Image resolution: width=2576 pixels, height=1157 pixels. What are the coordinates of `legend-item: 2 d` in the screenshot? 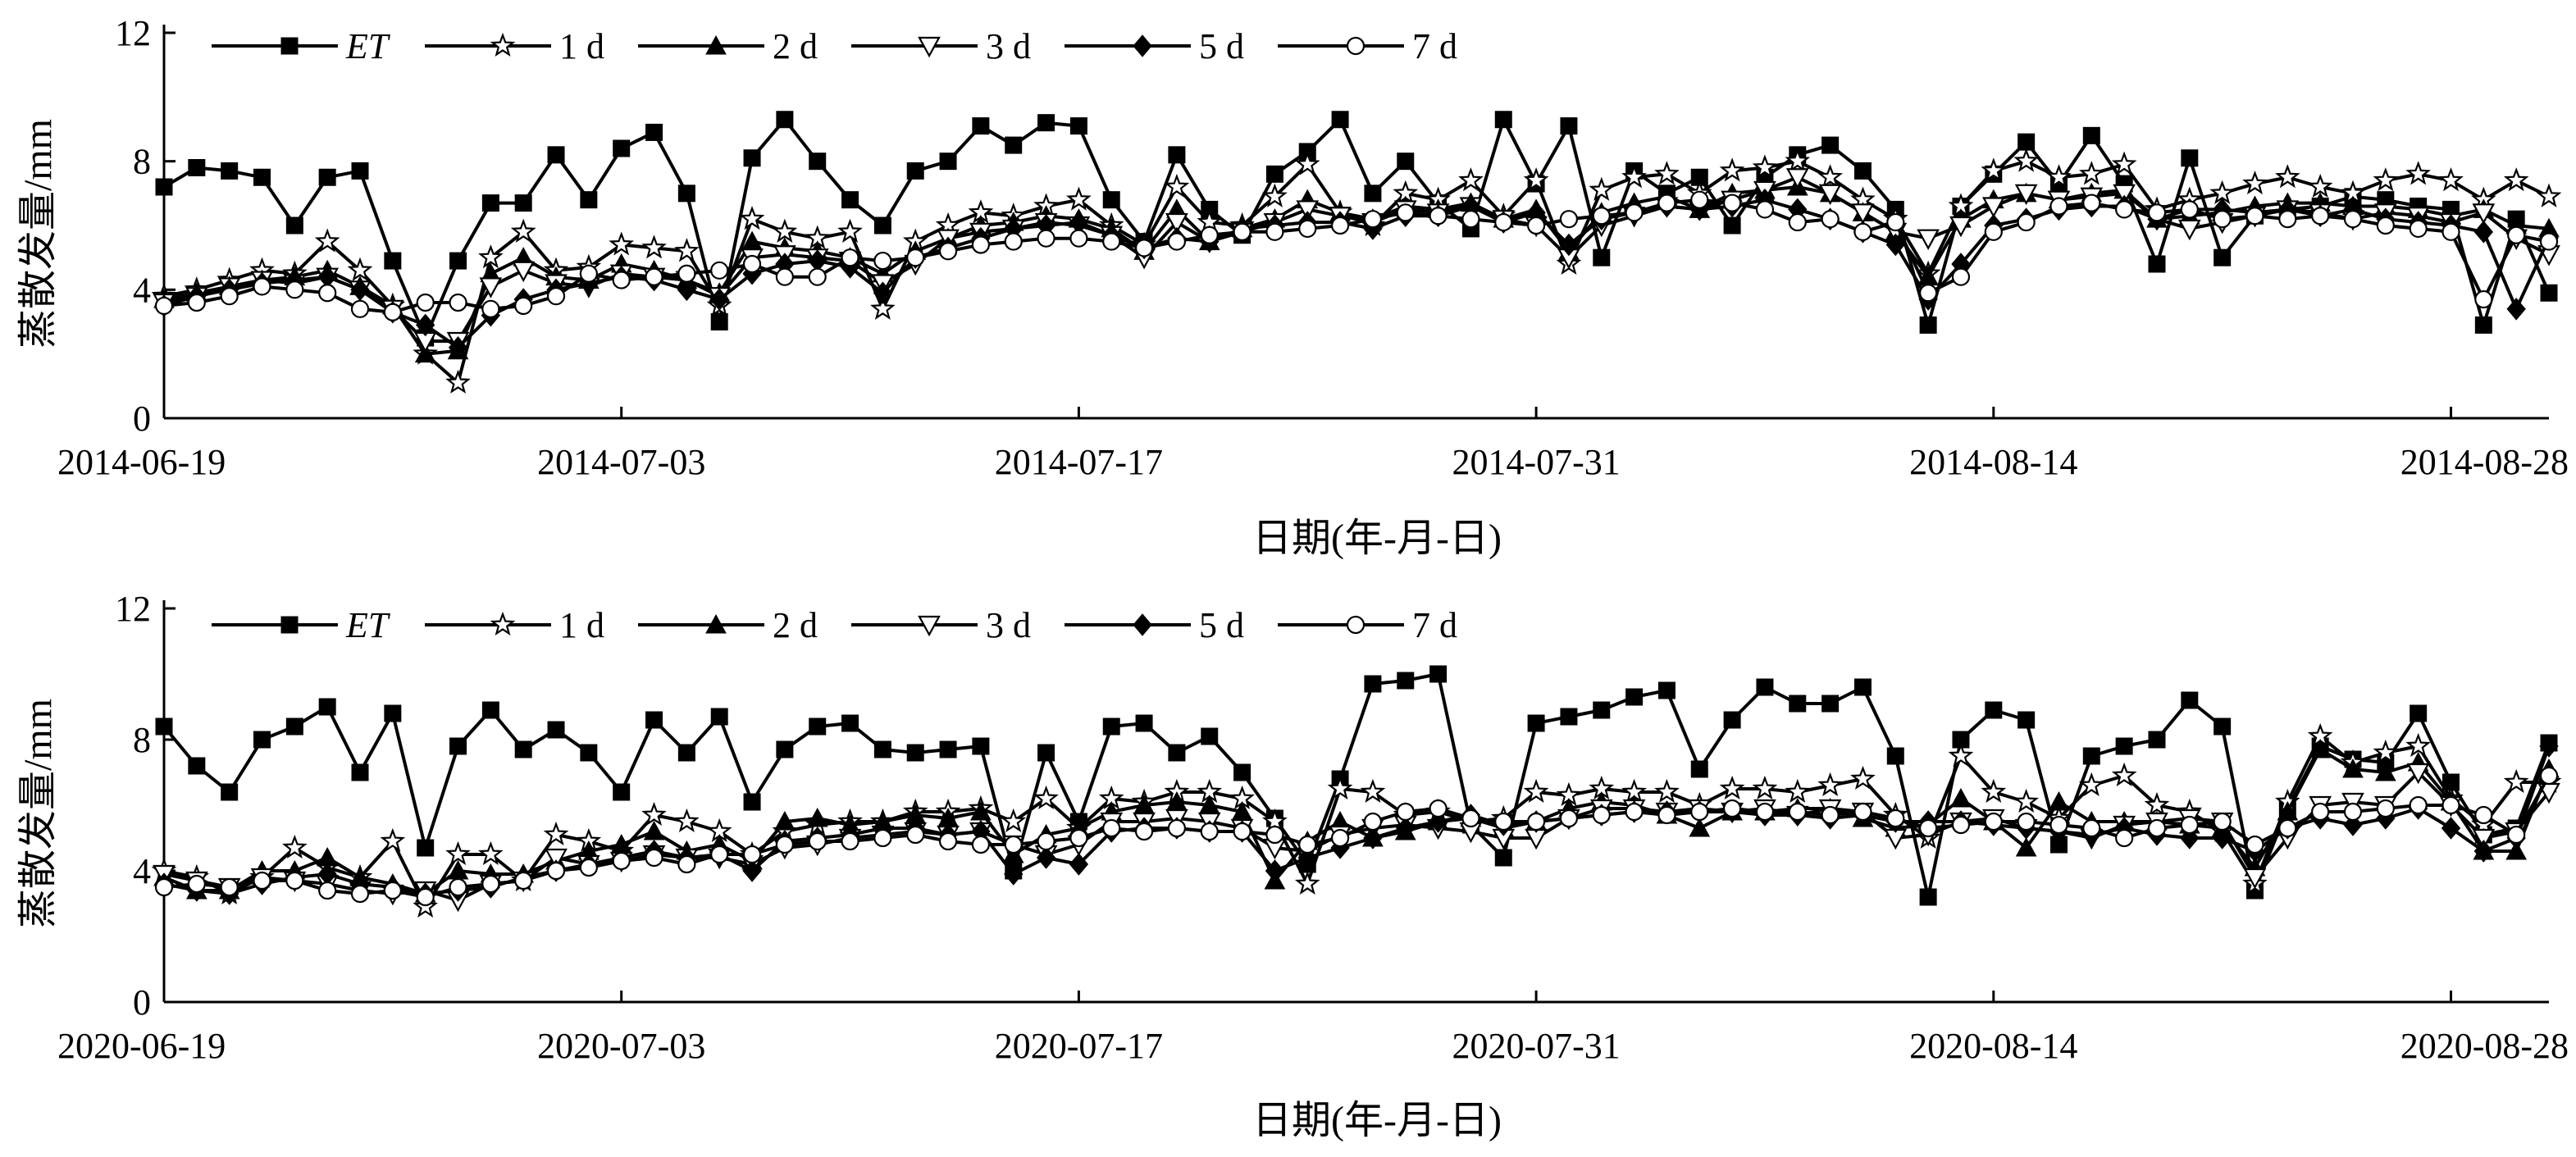 It's located at (728, 46).